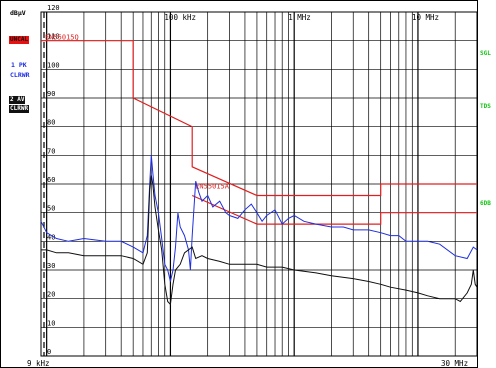 The height and width of the screenshot is (368, 496). Describe the element at coordinates (51, 266) in the screenshot. I see `y-tick-label: 30` at that location.